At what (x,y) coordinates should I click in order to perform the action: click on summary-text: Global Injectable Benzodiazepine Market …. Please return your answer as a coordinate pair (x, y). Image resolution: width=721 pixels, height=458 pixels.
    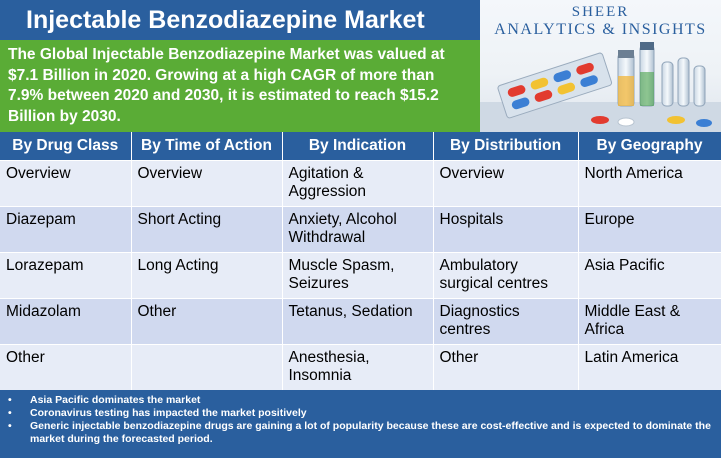
    Looking at the image, I should click on (226, 85).